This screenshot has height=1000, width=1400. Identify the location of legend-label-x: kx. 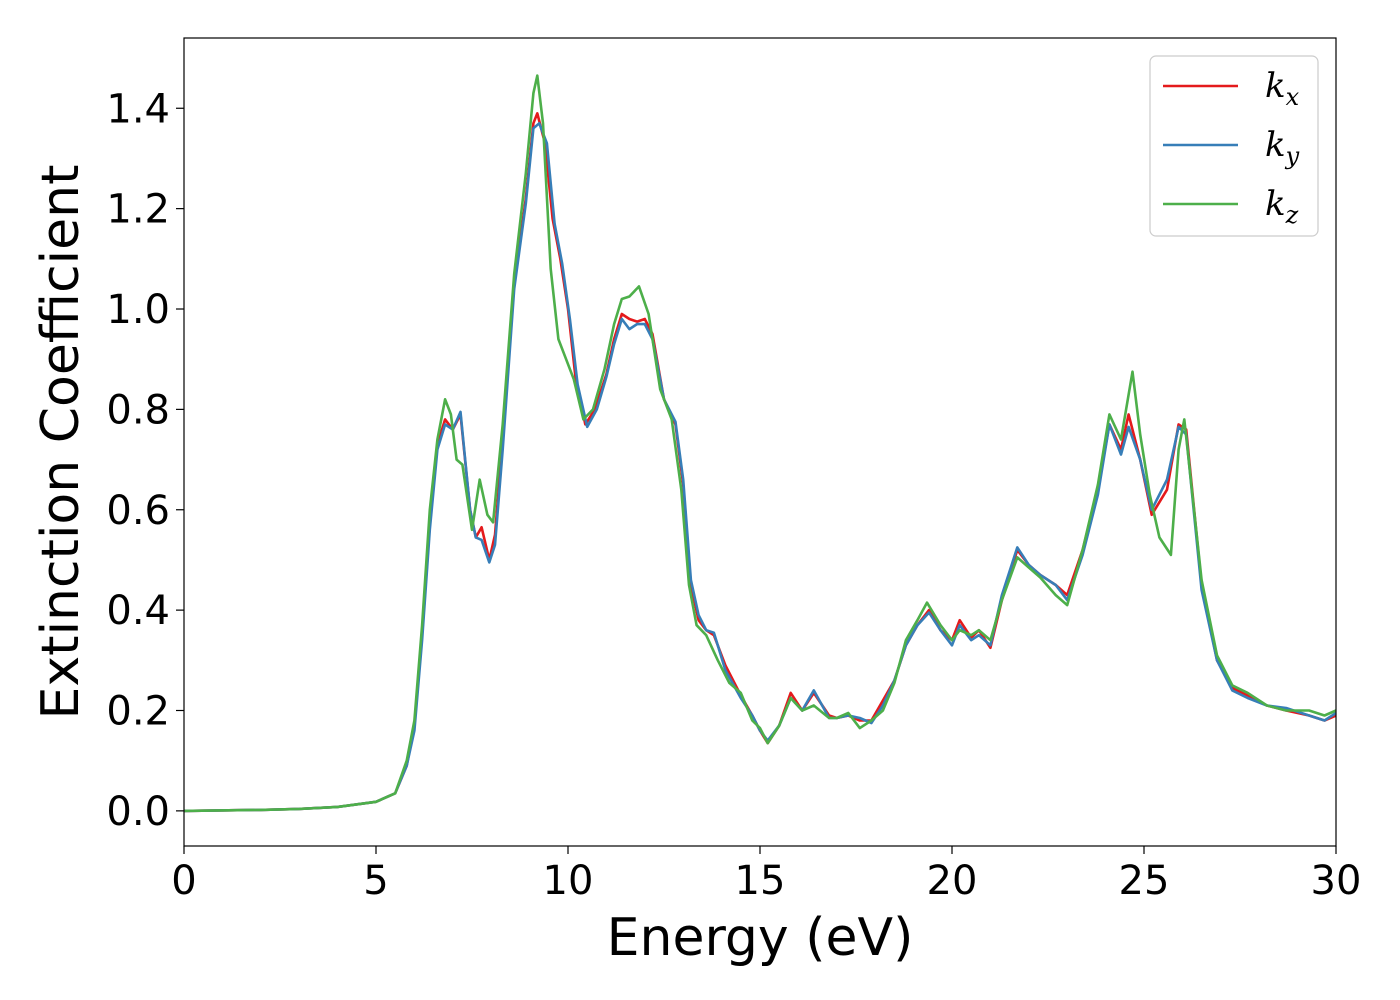
(1282, 88).